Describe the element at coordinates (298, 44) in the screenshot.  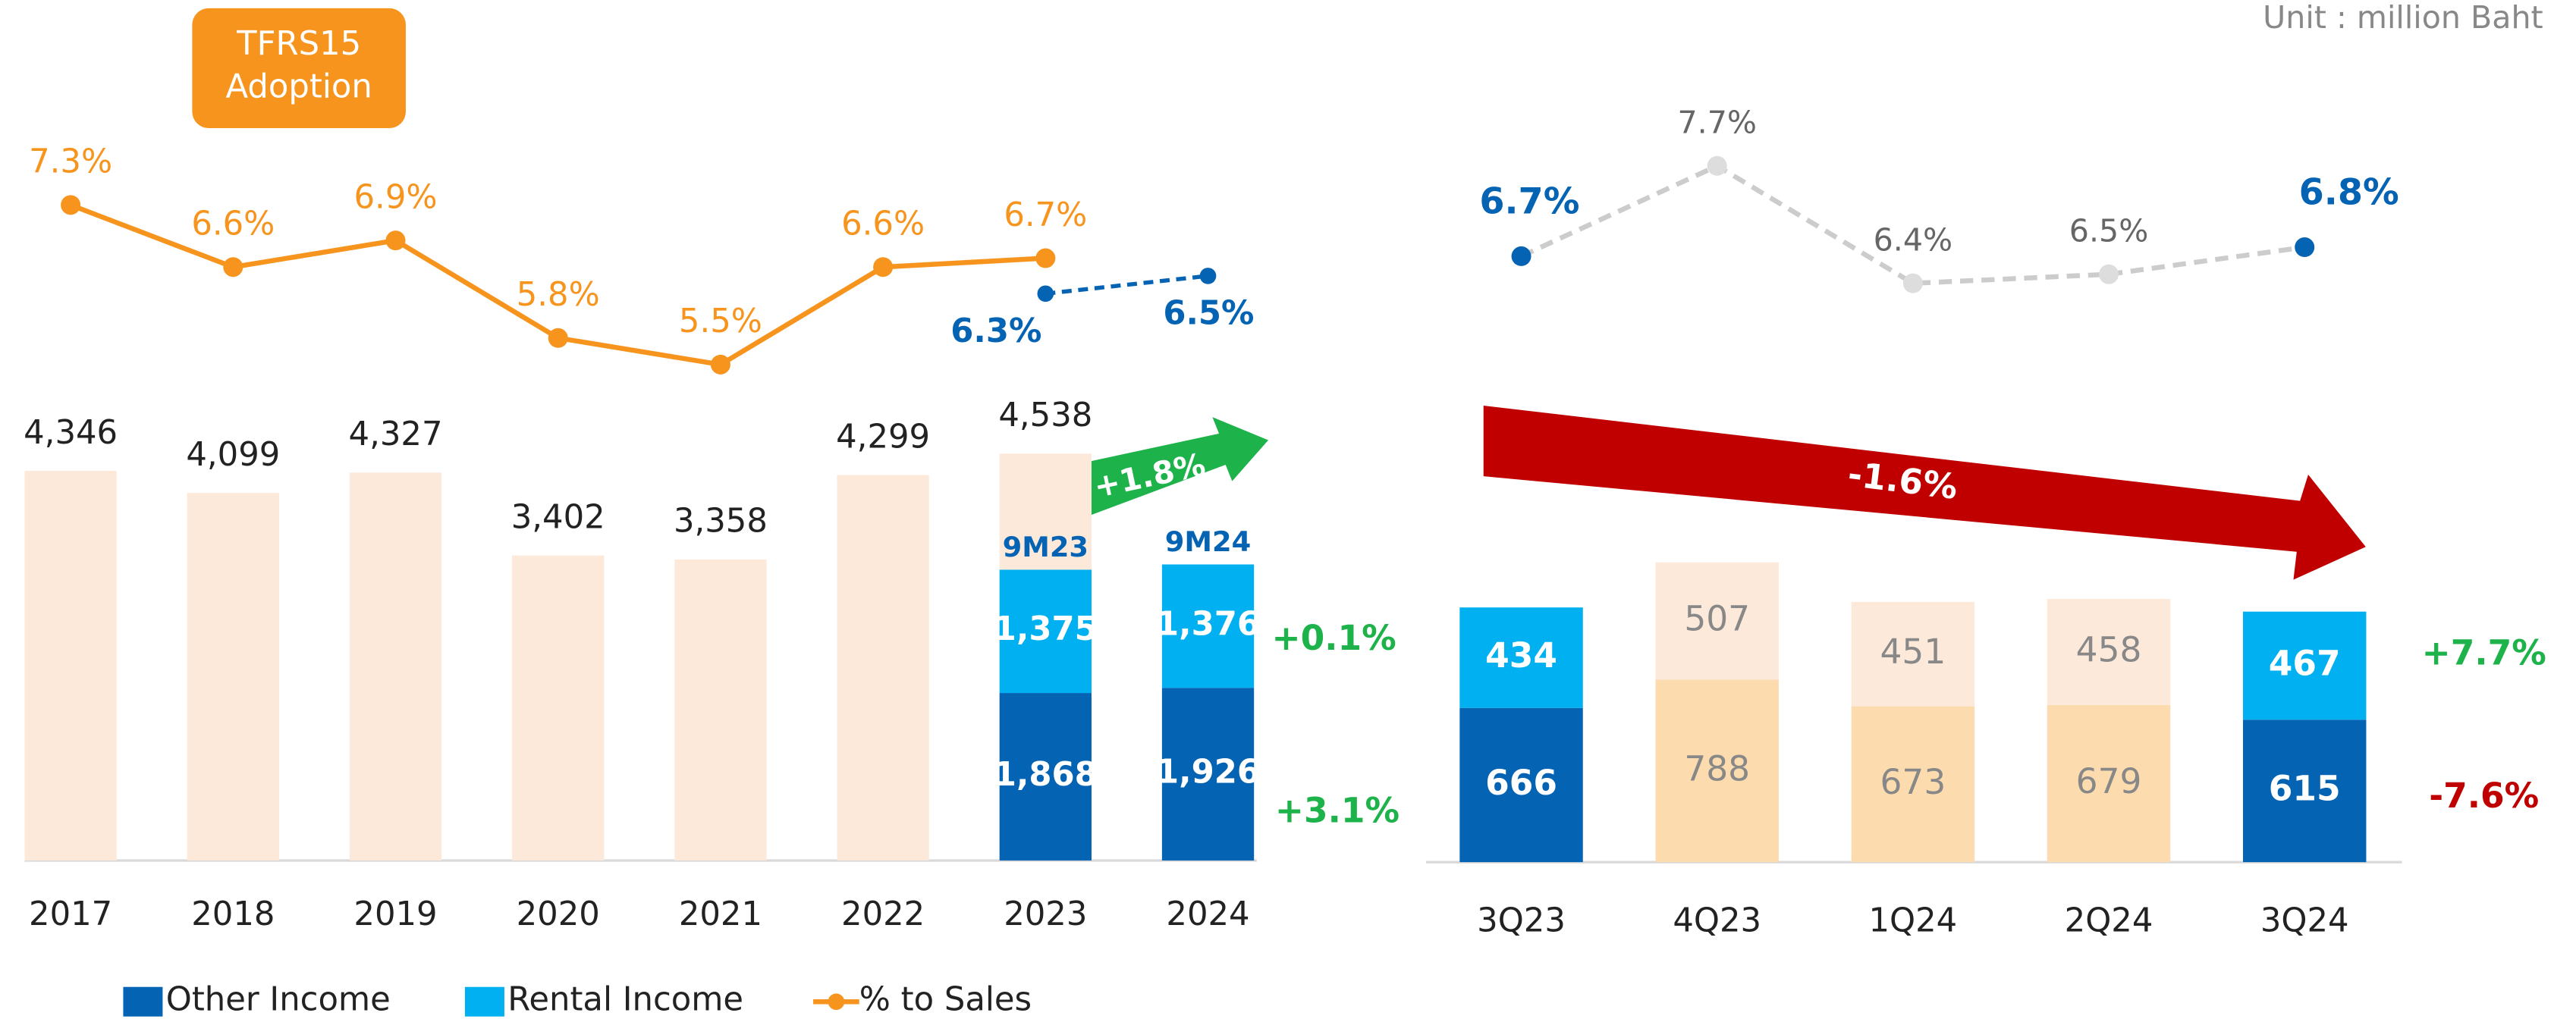
I see `annotation-text: TFRS15` at that location.